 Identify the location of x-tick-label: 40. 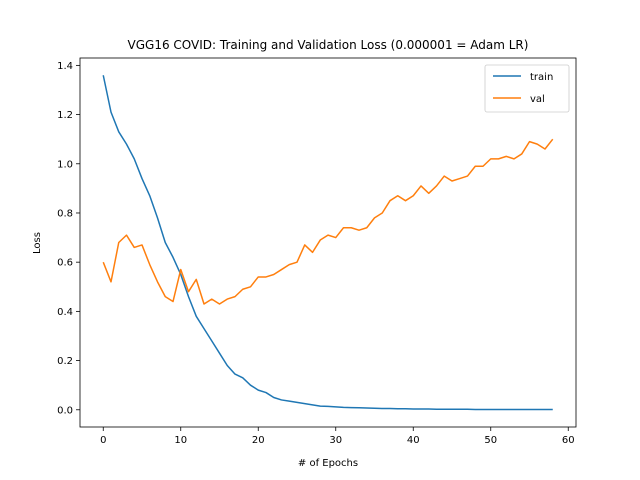
(413, 440).